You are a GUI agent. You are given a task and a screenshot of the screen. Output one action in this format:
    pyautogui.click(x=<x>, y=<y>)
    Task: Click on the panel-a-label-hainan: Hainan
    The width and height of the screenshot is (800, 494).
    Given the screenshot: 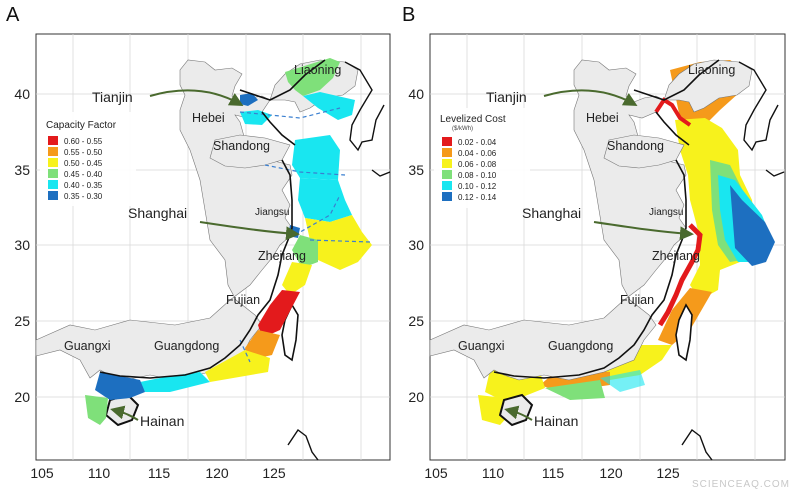 What is the action you would take?
    pyautogui.click(x=162, y=421)
    